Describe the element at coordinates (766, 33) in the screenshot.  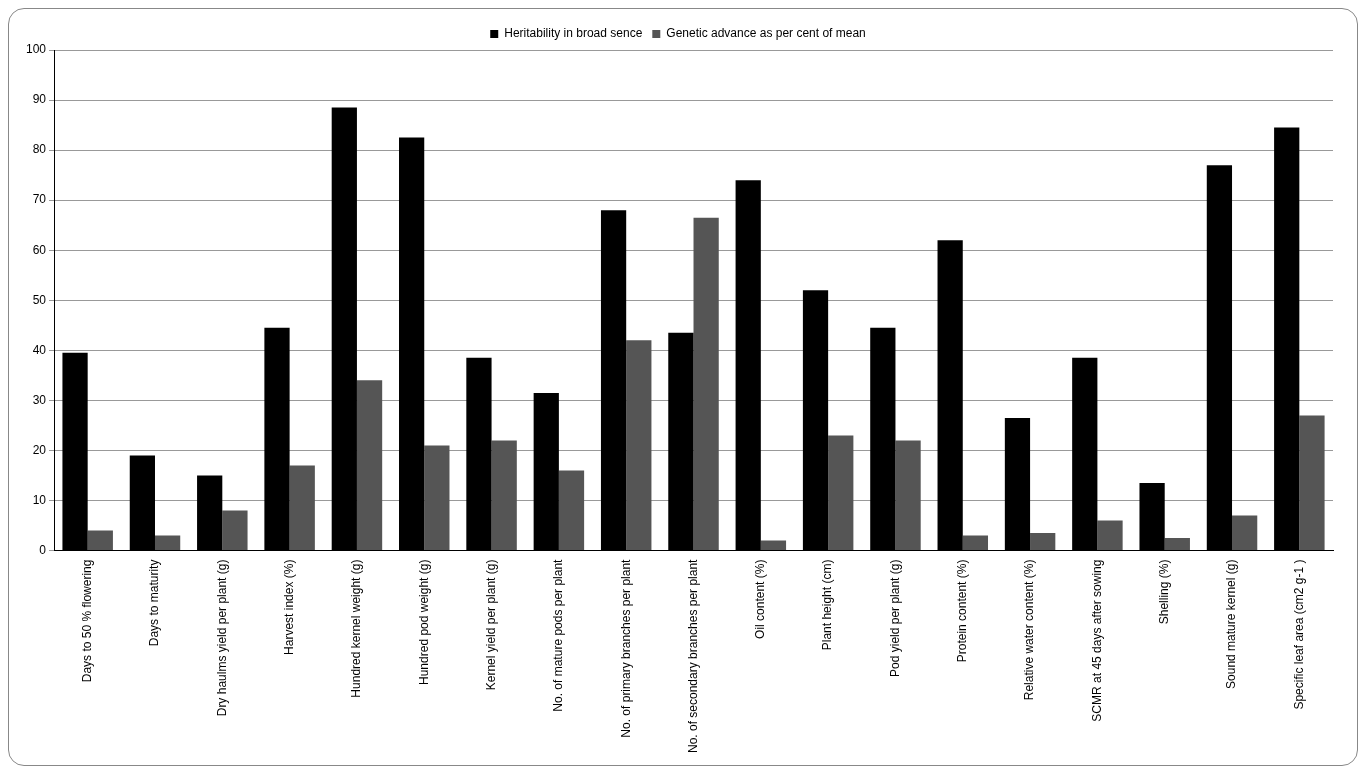
I see `legend-label: Genetic advance as per cent of mean` at that location.